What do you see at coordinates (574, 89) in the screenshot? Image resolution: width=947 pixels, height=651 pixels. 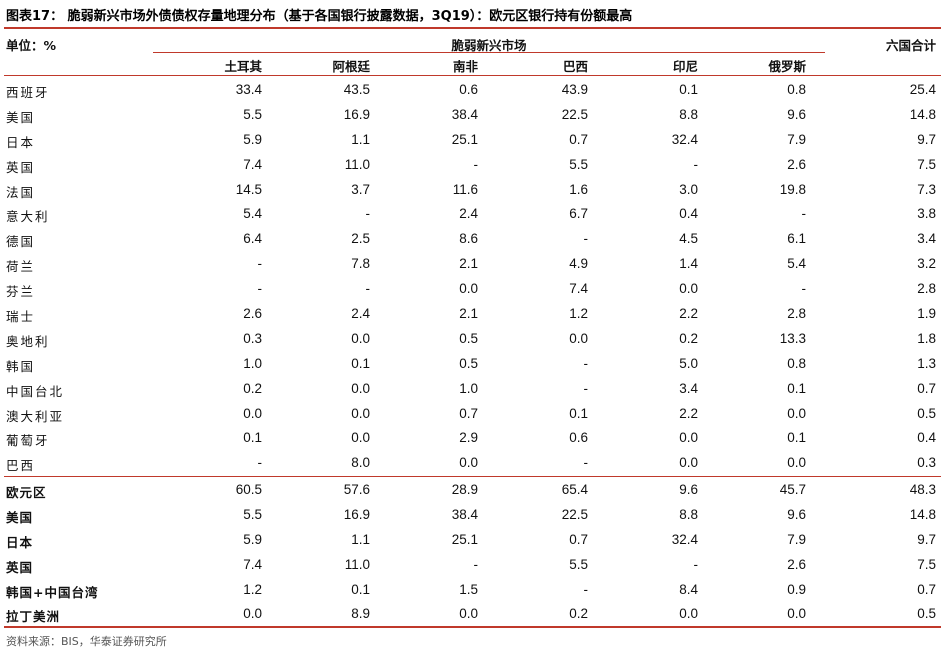 I see `value-cell: 43.9` at bounding box center [574, 89].